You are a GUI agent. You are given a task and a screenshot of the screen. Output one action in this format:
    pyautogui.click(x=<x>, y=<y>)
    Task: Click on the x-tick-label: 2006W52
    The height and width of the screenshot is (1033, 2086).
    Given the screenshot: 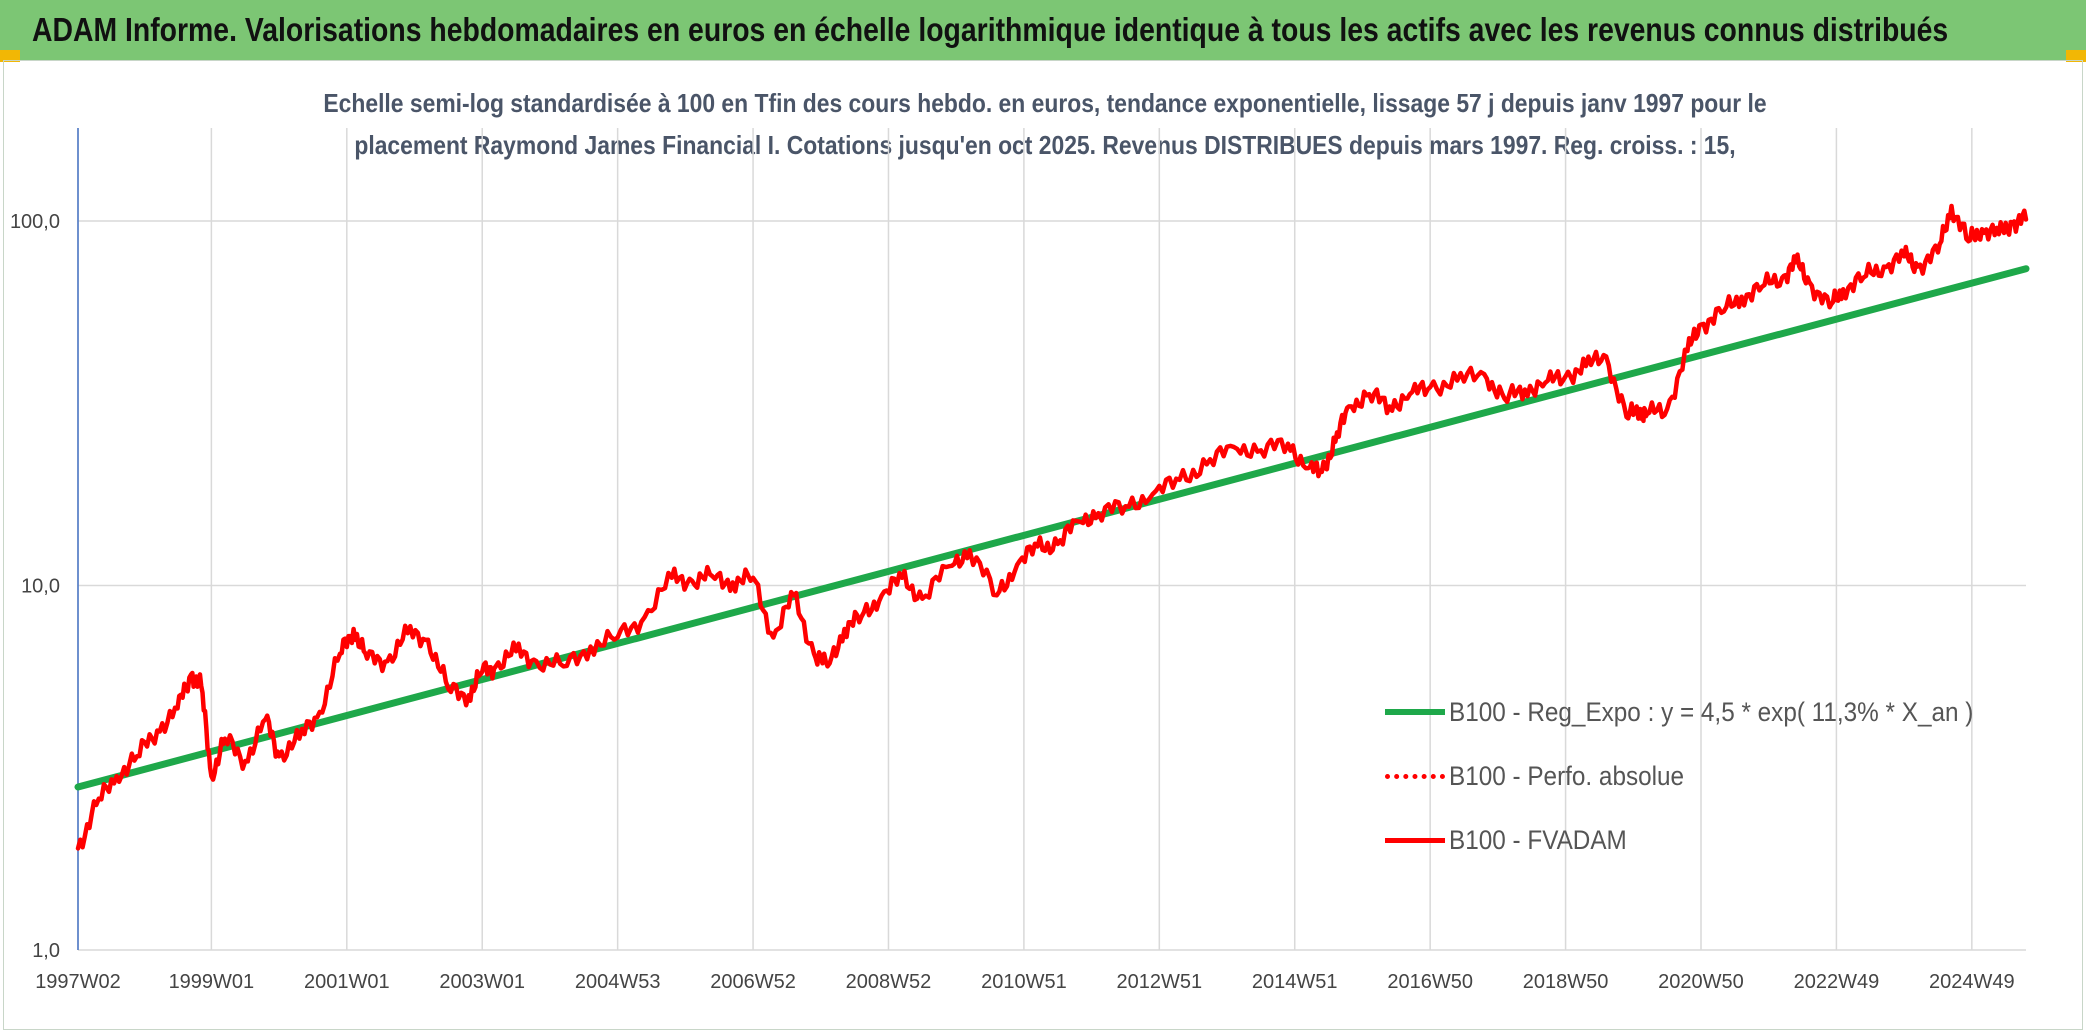 What is the action you would take?
    pyautogui.click(x=753, y=982)
    